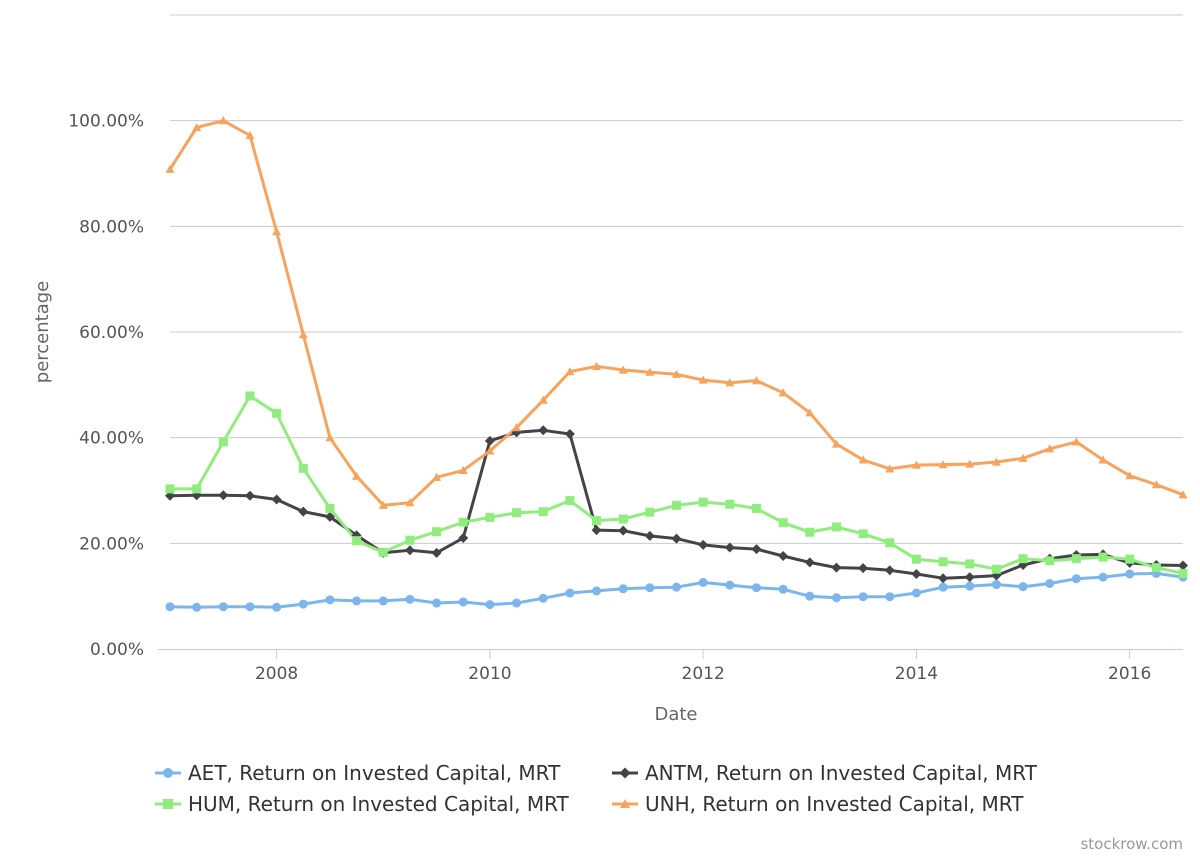 This screenshot has width=1200, height=857. I want to click on legend-item-hum: HUM, Return on Invested Capital, MRT, so click(362, 804).